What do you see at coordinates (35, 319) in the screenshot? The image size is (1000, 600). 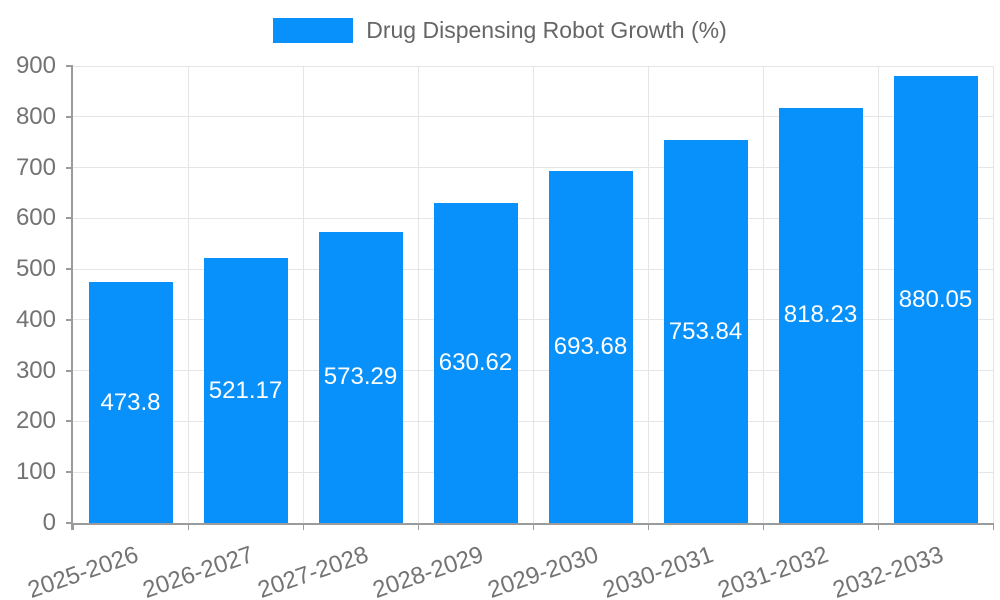 I see `y-tick-label: 400` at bounding box center [35, 319].